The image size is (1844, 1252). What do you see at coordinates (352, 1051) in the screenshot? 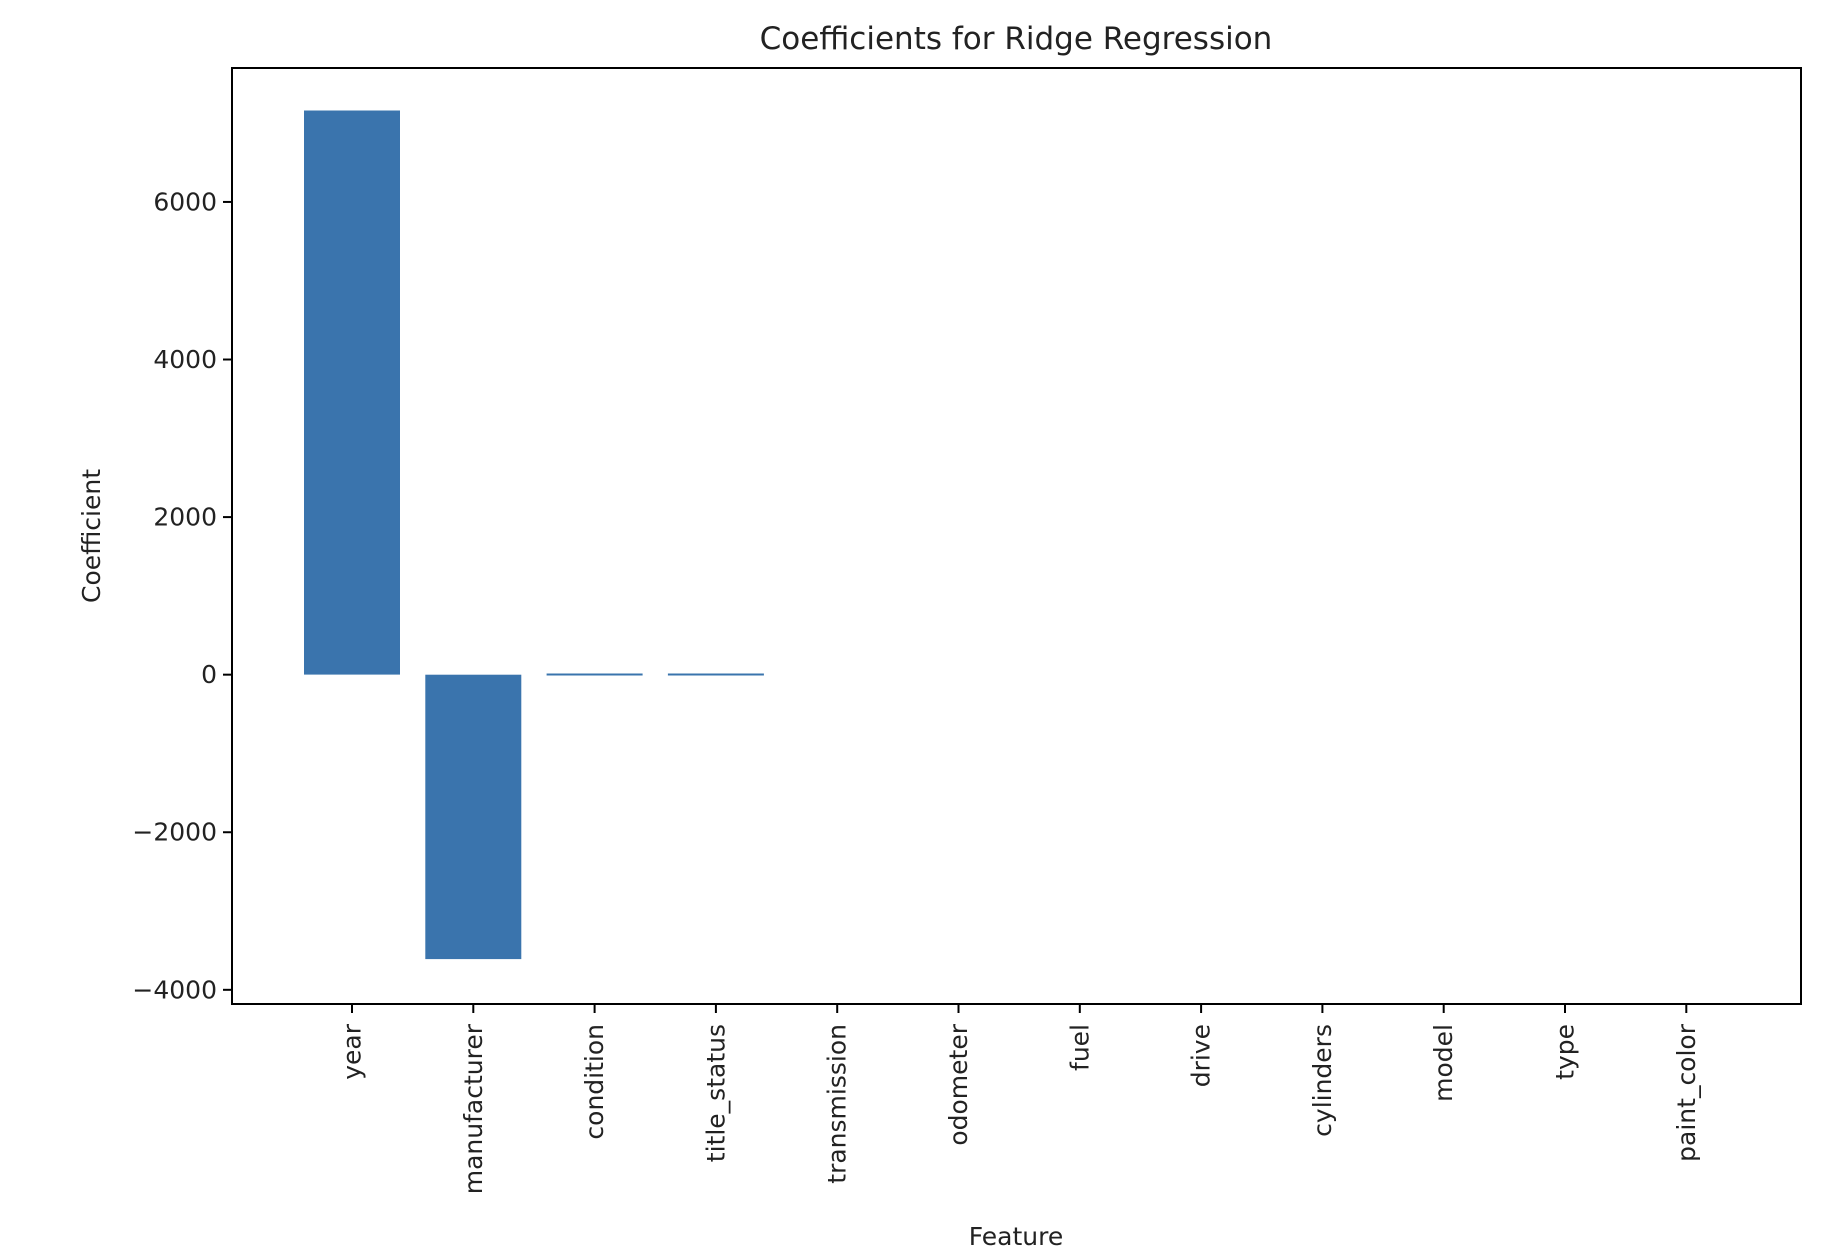
I see `x-tick-label: year` at bounding box center [352, 1051].